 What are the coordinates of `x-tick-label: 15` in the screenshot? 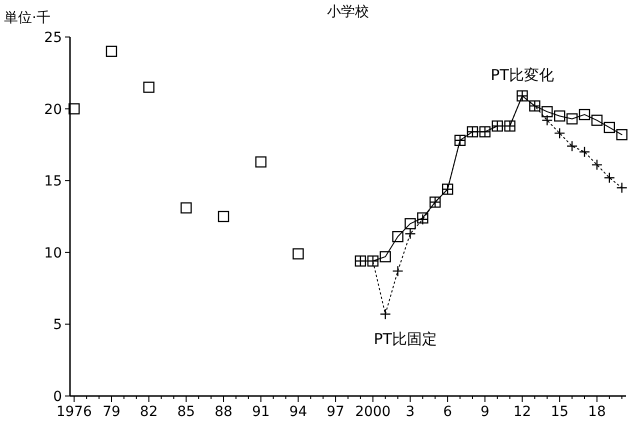 It's located at (559, 412).